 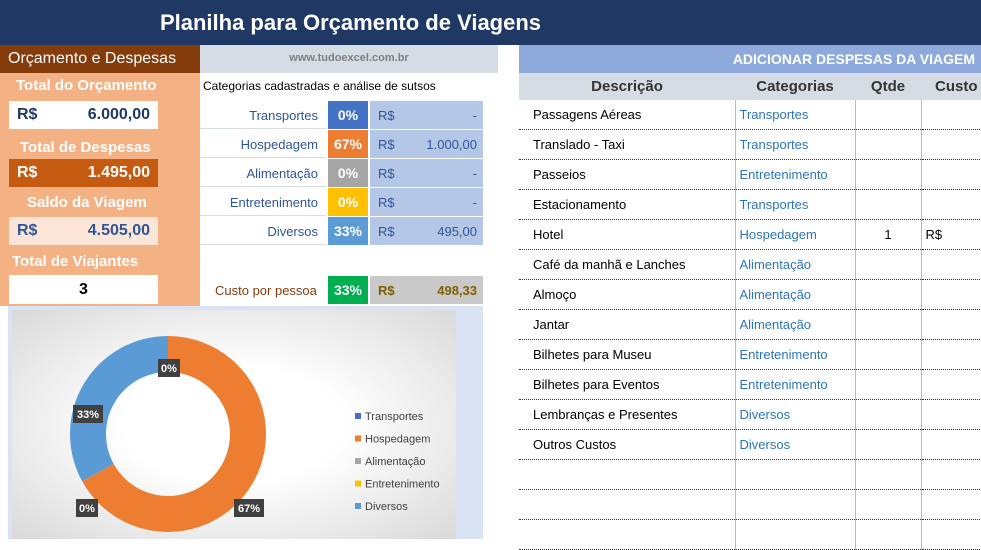 I want to click on table-row: Passeios Entretenimento, so click(x=750, y=174).